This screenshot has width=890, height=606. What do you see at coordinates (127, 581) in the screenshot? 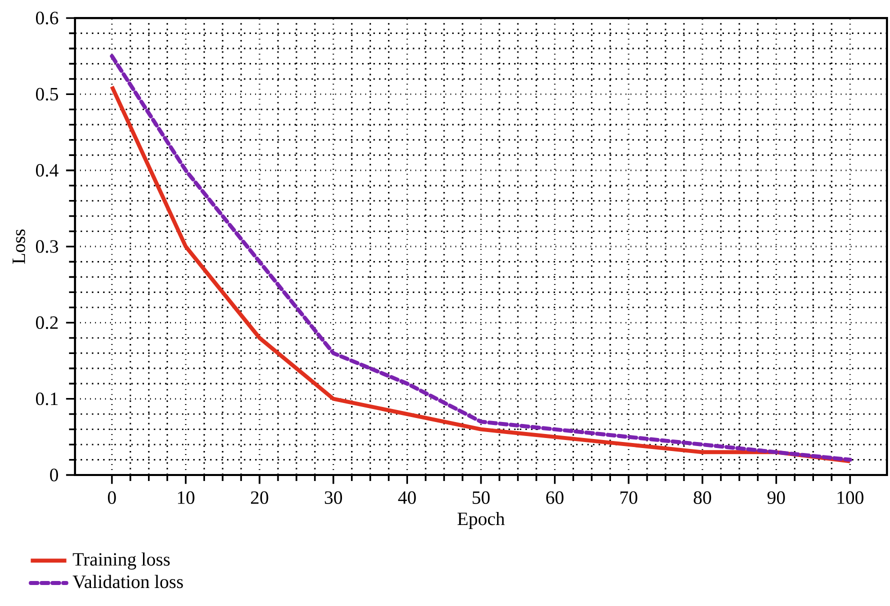
I see `legend-label: Validation loss` at bounding box center [127, 581].